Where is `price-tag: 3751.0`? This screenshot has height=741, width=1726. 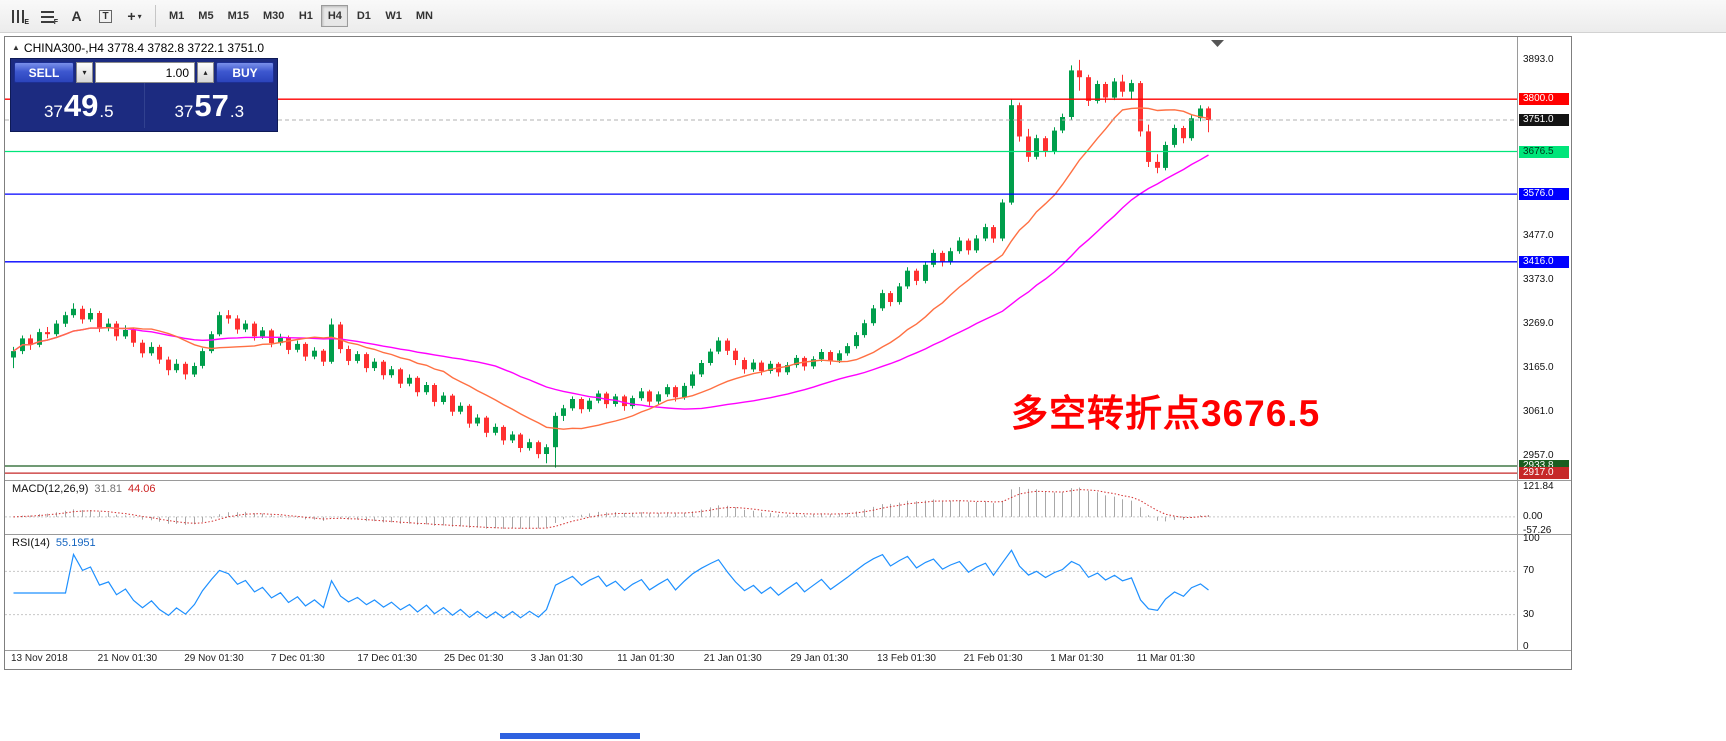
price-tag: 3751.0 is located at coordinates (1544, 120).